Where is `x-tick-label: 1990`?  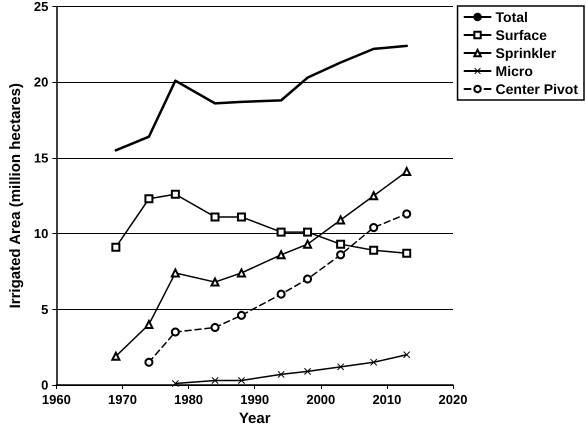 x-tick-label: 1990 is located at coordinates (255, 399).